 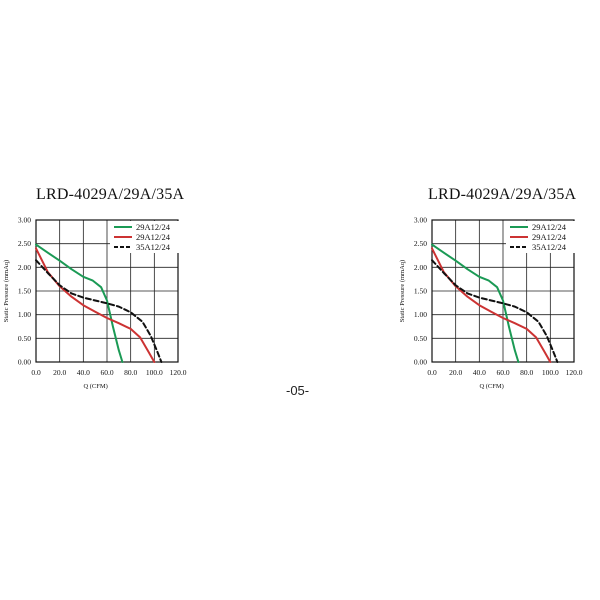 What do you see at coordinates (298, 390) in the screenshot?
I see `page-number: -05-` at bounding box center [298, 390].